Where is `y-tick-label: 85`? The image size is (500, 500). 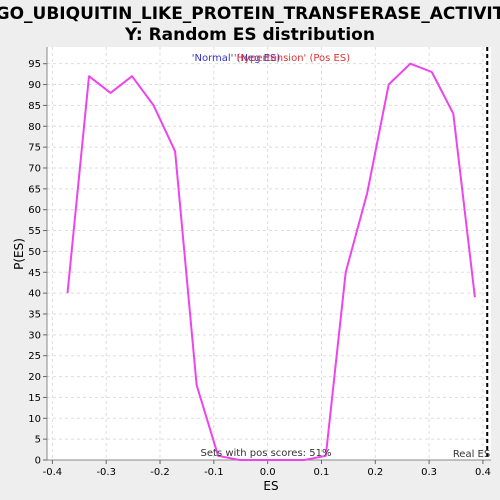 y-tick-label: 85 is located at coordinates (34, 106).